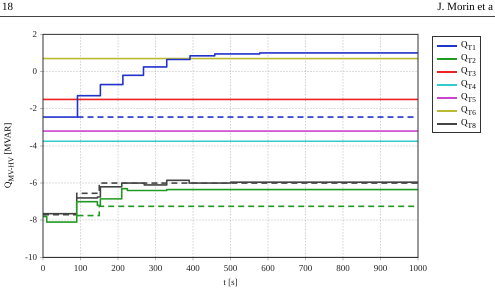  Describe the element at coordinates (33, 219) in the screenshot. I see `y-tick-label: -8` at that location.